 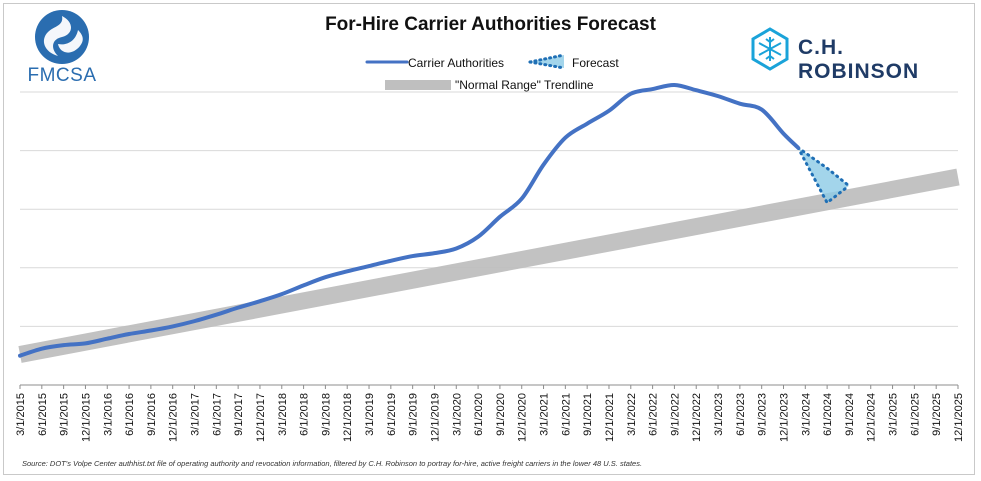 What do you see at coordinates (130, 414) in the screenshot?
I see `x-tick-label: 6/1/2016` at bounding box center [130, 414].